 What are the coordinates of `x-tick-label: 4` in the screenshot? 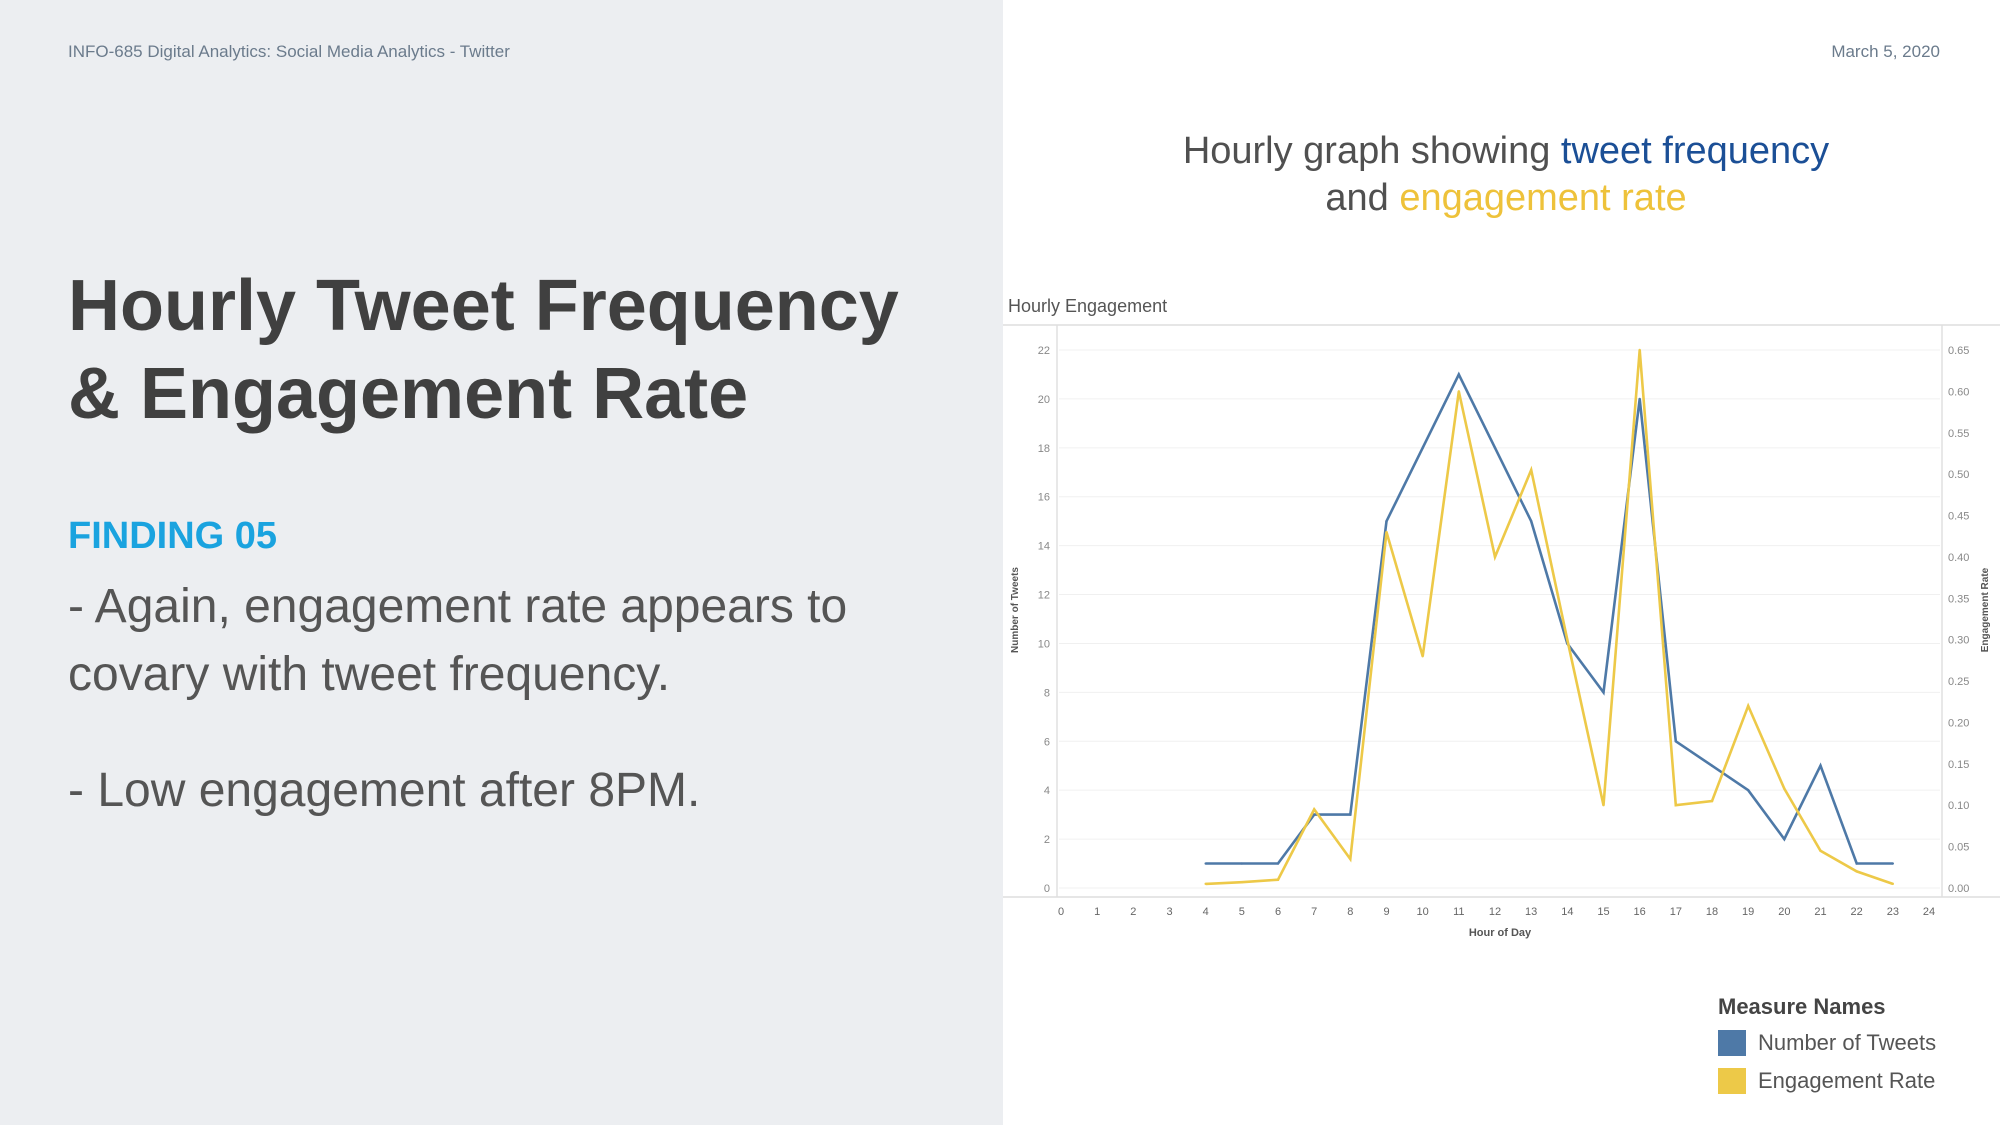 It's located at (1206, 912).